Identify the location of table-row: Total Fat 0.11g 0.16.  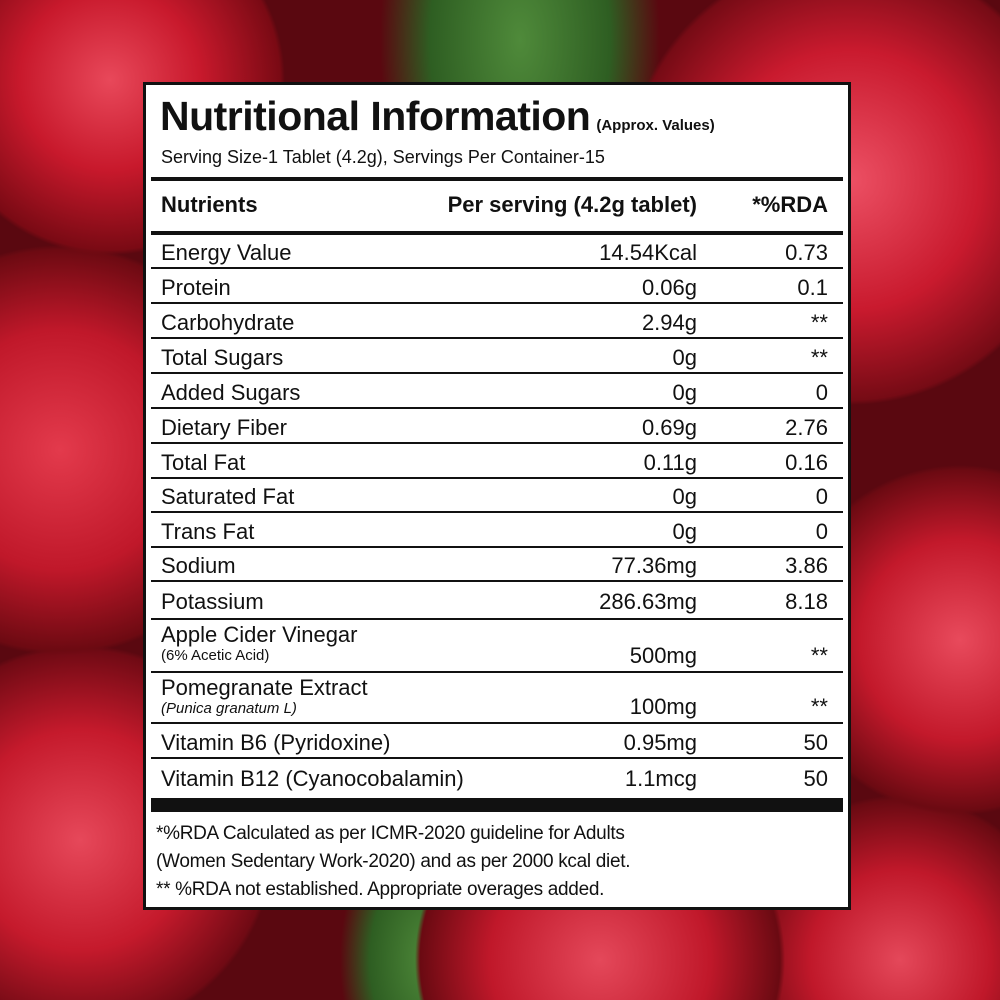
(497, 461).